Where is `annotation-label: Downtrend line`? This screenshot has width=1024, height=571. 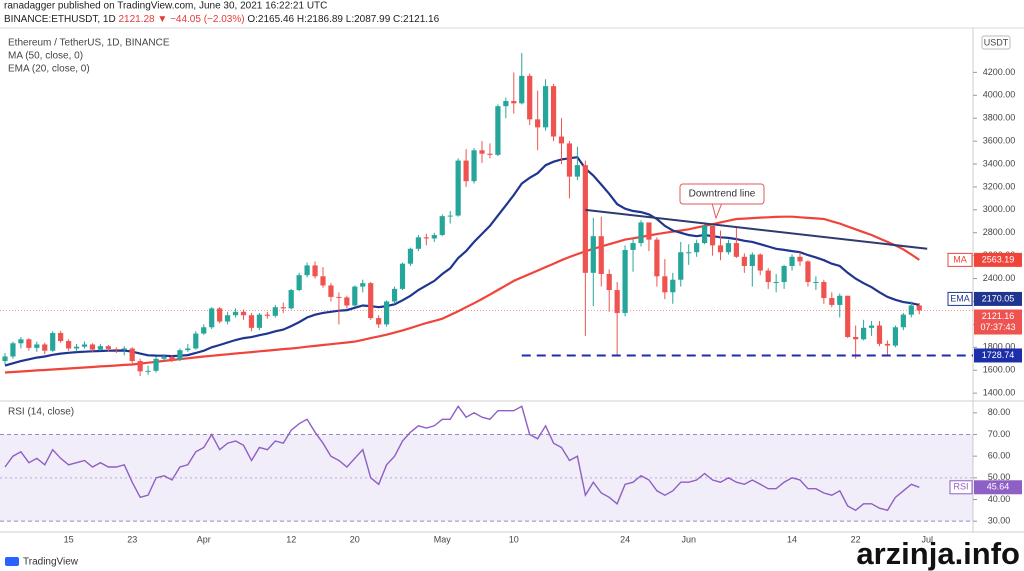
annotation-label: Downtrend line is located at coordinates (722, 194).